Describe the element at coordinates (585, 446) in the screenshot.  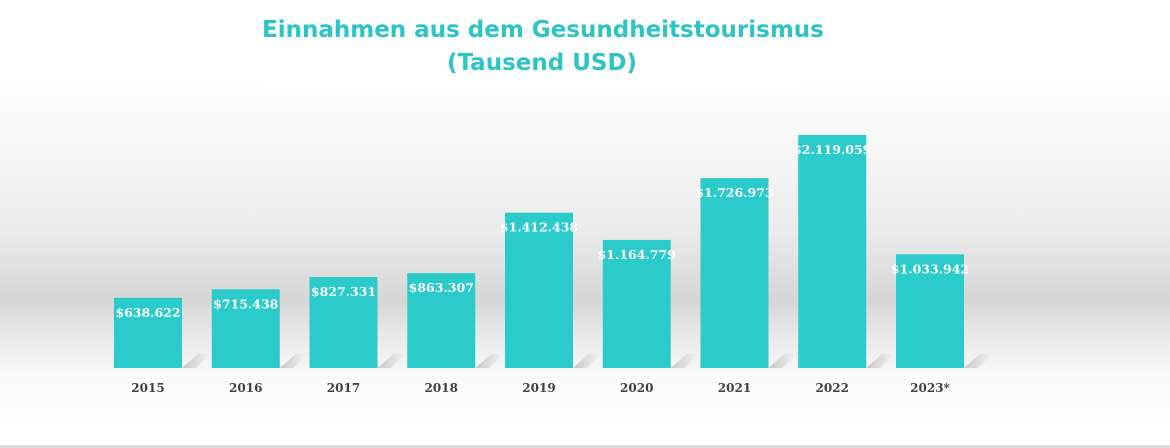
I see `bottom-border` at that location.